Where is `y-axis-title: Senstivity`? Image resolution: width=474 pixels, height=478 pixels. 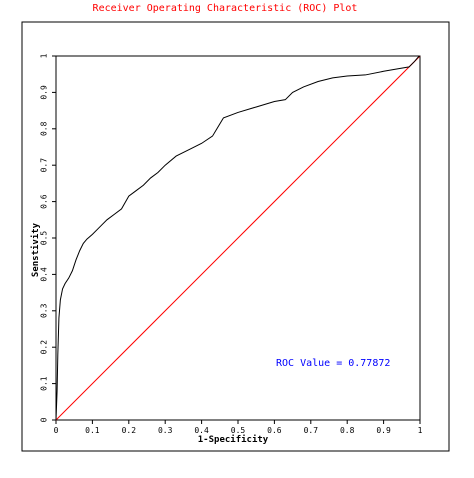
y-axis-title: Senstivity is located at coordinates (35, 249).